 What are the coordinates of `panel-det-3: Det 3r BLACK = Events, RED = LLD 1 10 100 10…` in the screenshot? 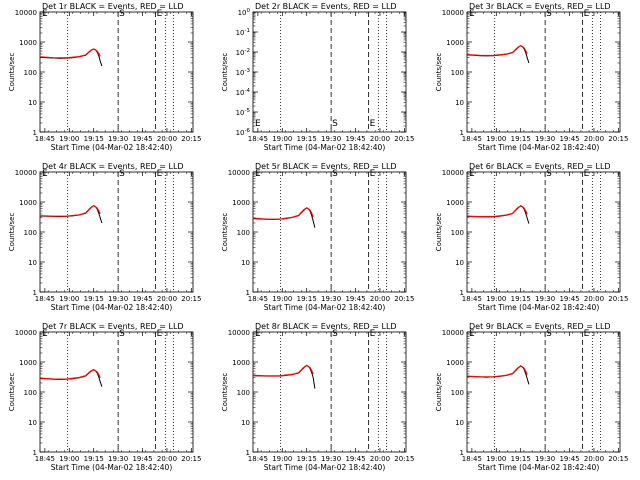 It's located at (531, 77).